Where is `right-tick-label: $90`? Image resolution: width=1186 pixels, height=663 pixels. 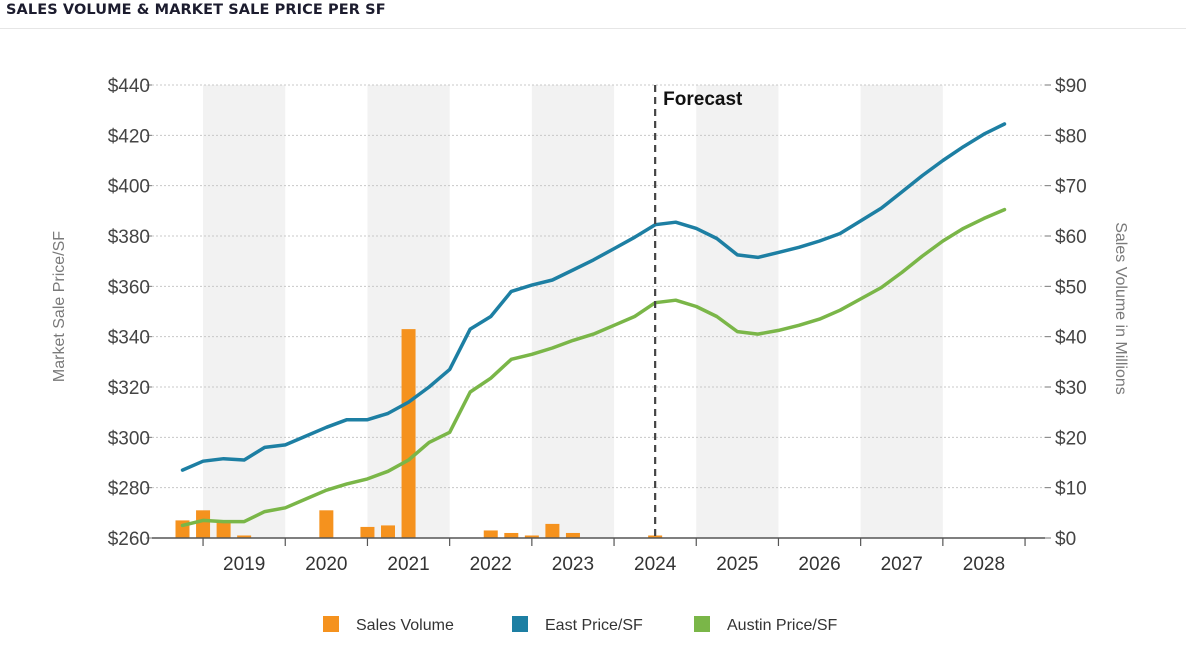
right-tick-label: $90 is located at coordinates (1071, 86).